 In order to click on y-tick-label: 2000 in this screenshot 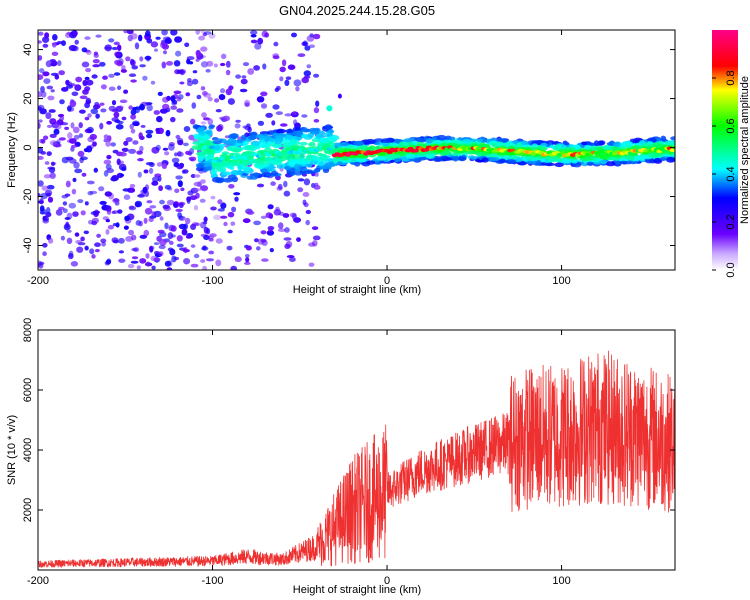, I will do `click(28, 510)`.